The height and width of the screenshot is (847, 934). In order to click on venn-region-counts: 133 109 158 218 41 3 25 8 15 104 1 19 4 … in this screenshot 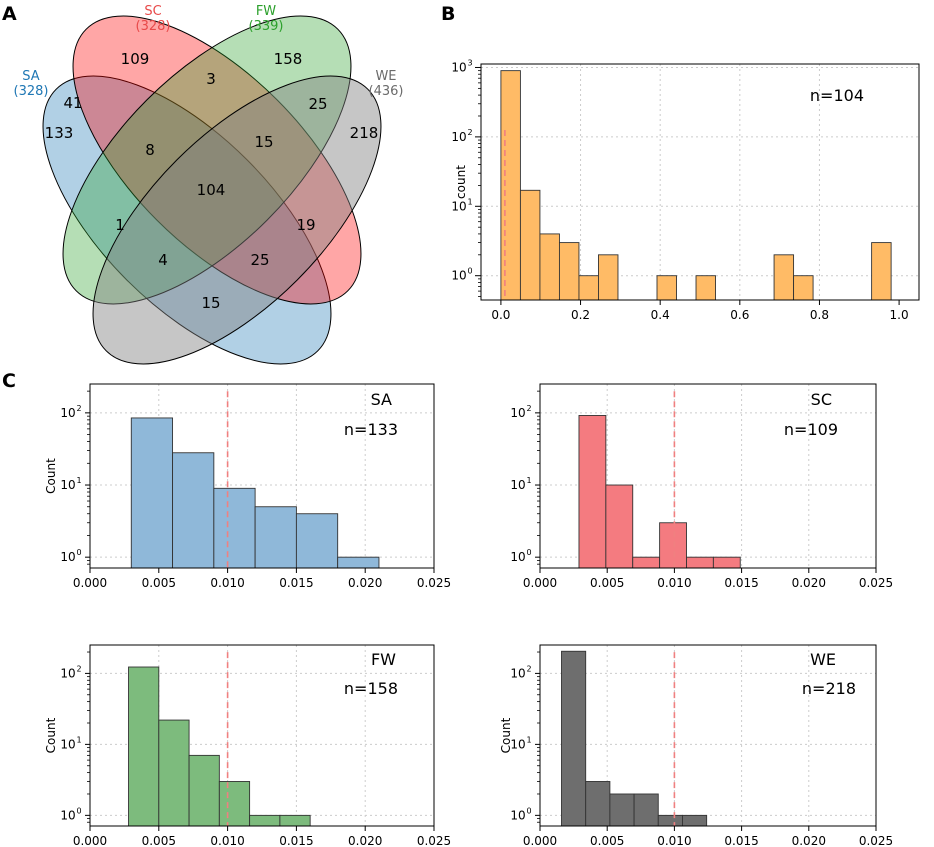, I will do `click(212, 181)`.